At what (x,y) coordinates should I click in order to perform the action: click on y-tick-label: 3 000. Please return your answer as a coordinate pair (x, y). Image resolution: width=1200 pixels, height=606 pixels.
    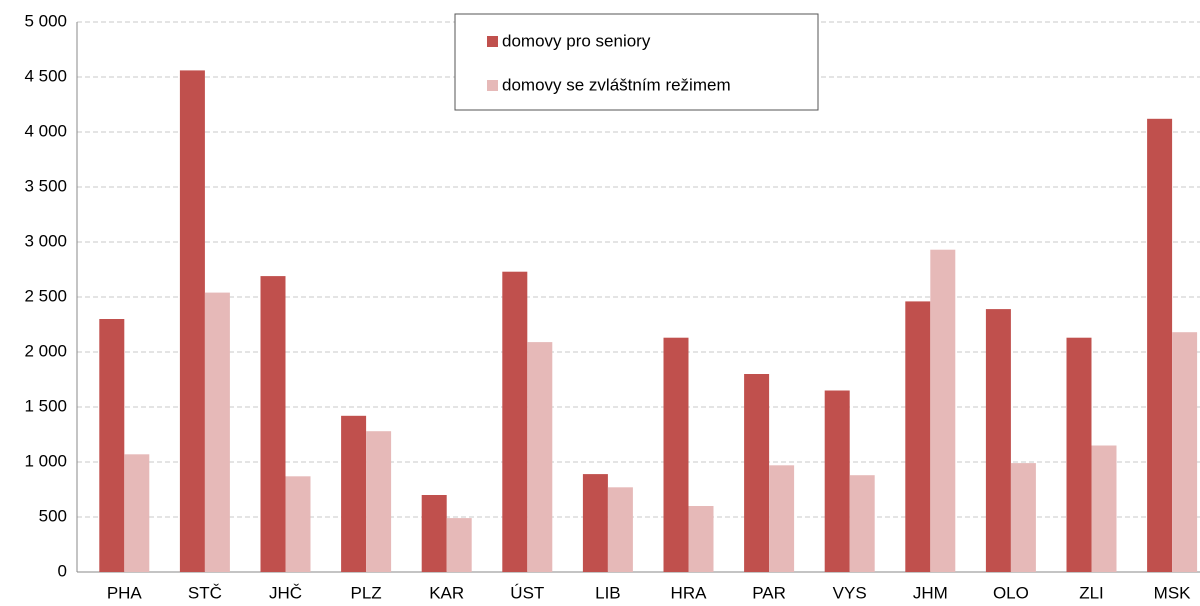
    Looking at the image, I should click on (45, 240).